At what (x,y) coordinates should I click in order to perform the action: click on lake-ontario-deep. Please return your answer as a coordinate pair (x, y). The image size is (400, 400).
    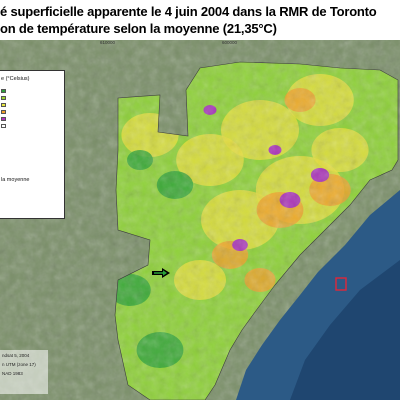
    Looking at the image, I should click on (345, 330).